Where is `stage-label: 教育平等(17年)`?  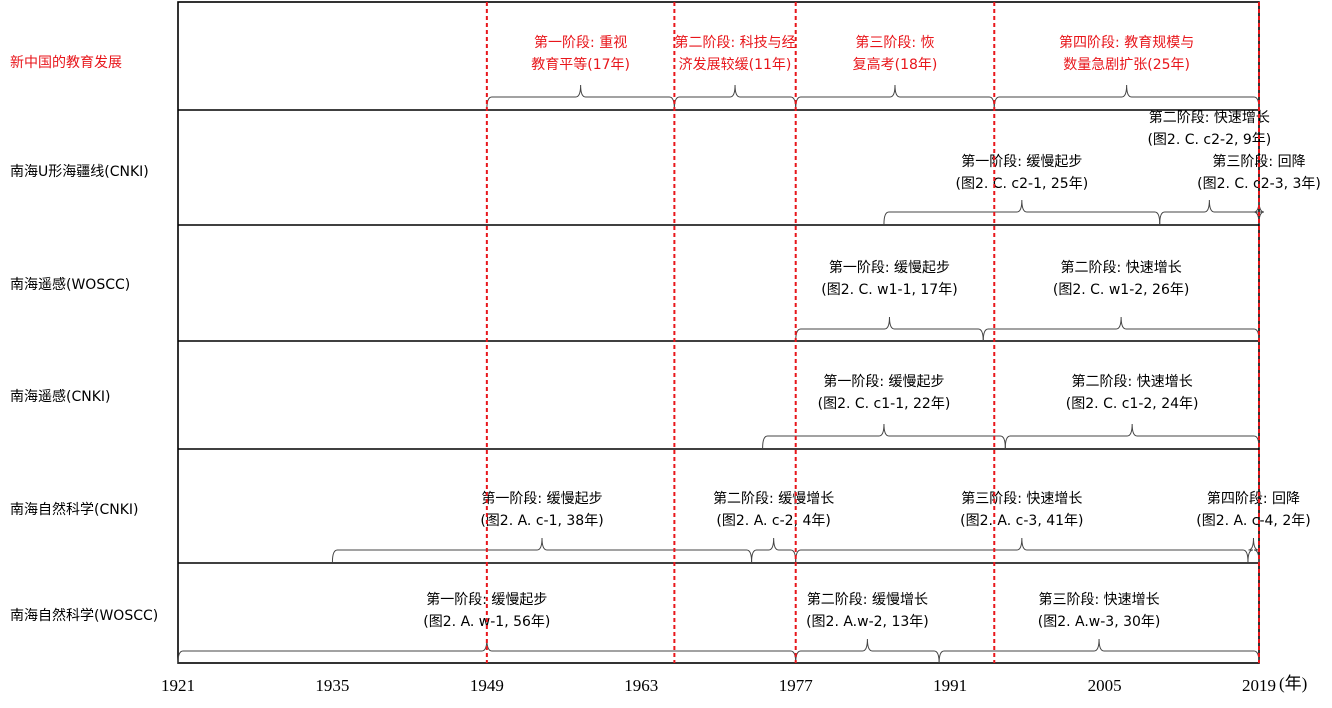
stage-label: 教育平等(17年) is located at coordinates (580, 64).